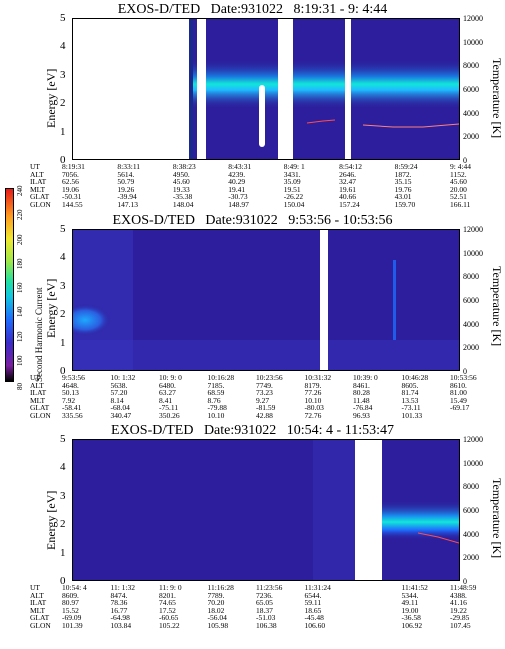  Describe the element at coordinates (266, 407) in the screenshot. I see `panel-2-orbit-value: -81.59` at that location.